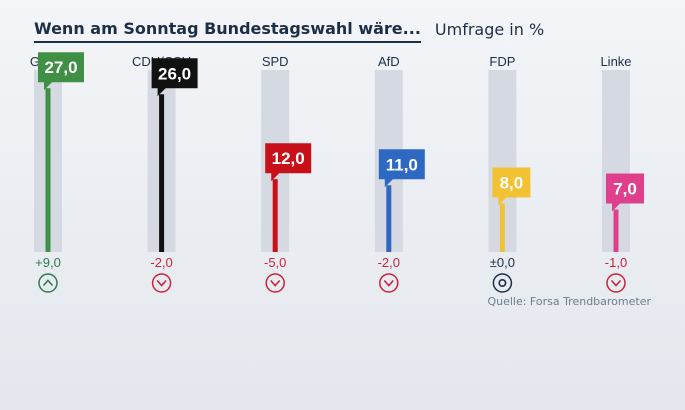 This screenshot has height=410, width=685. I want to click on bar-cdu-csu, so click(162, 173).